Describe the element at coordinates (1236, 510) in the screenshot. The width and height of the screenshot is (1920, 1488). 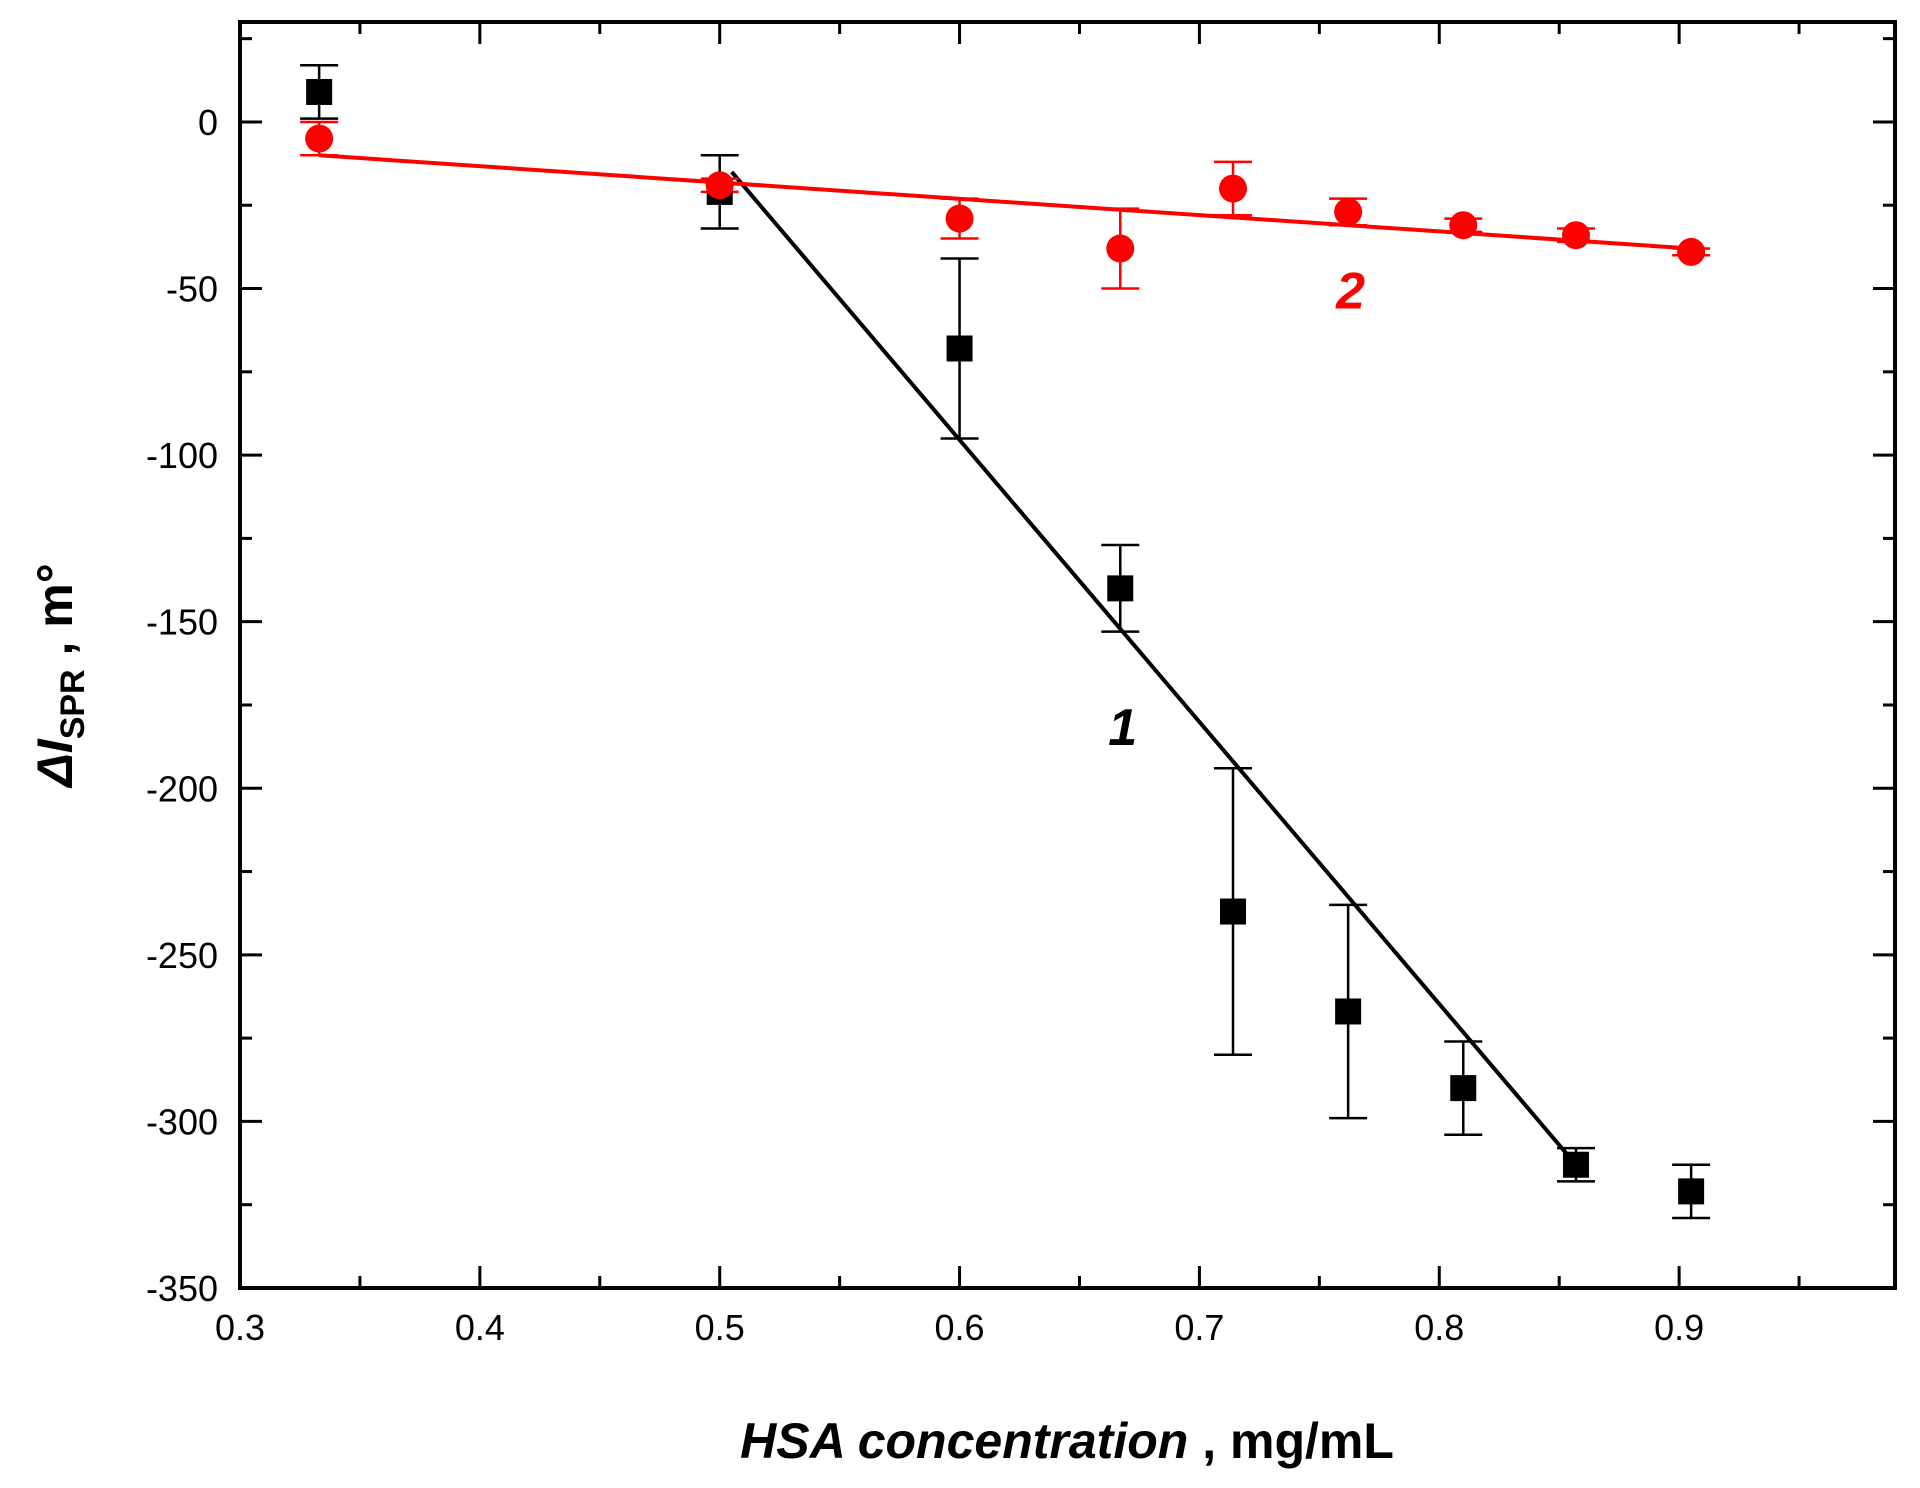
I see `series-labels-layer: 12` at that location.